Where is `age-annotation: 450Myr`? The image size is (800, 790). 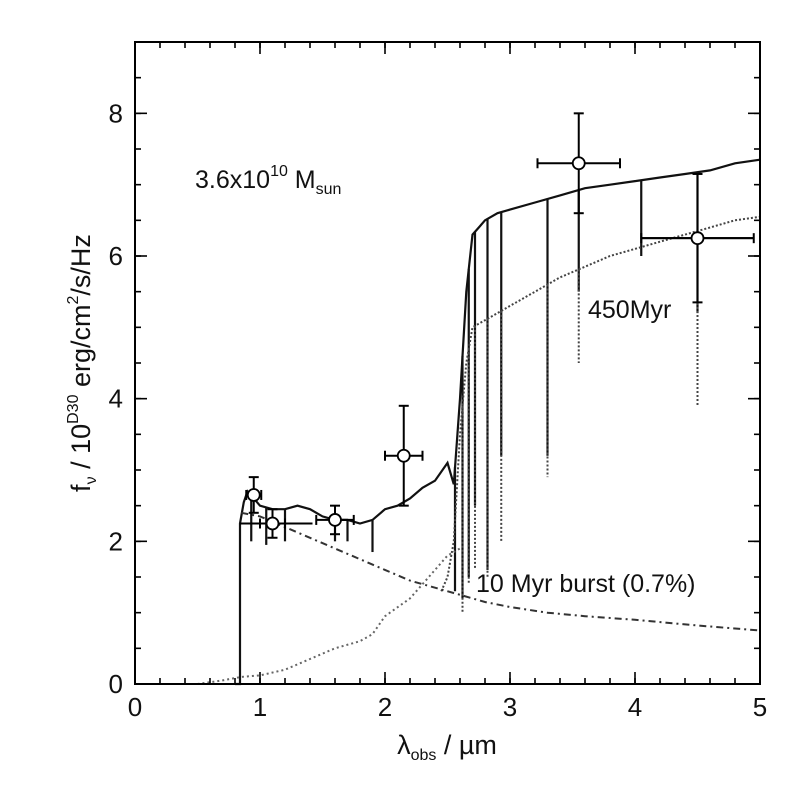 age-annotation: 450Myr is located at coordinates (629, 310).